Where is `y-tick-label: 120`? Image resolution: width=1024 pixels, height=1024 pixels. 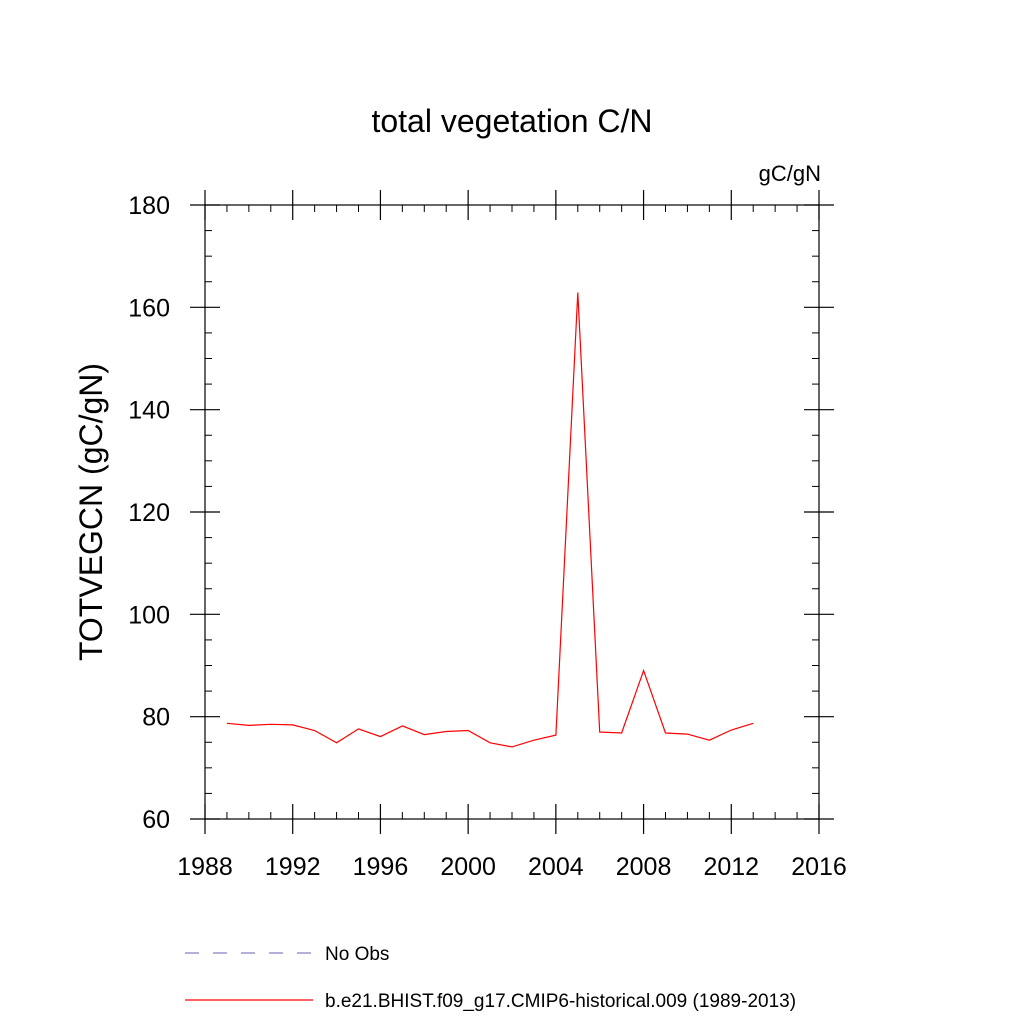 y-tick-label: 120 is located at coordinates (149, 513).